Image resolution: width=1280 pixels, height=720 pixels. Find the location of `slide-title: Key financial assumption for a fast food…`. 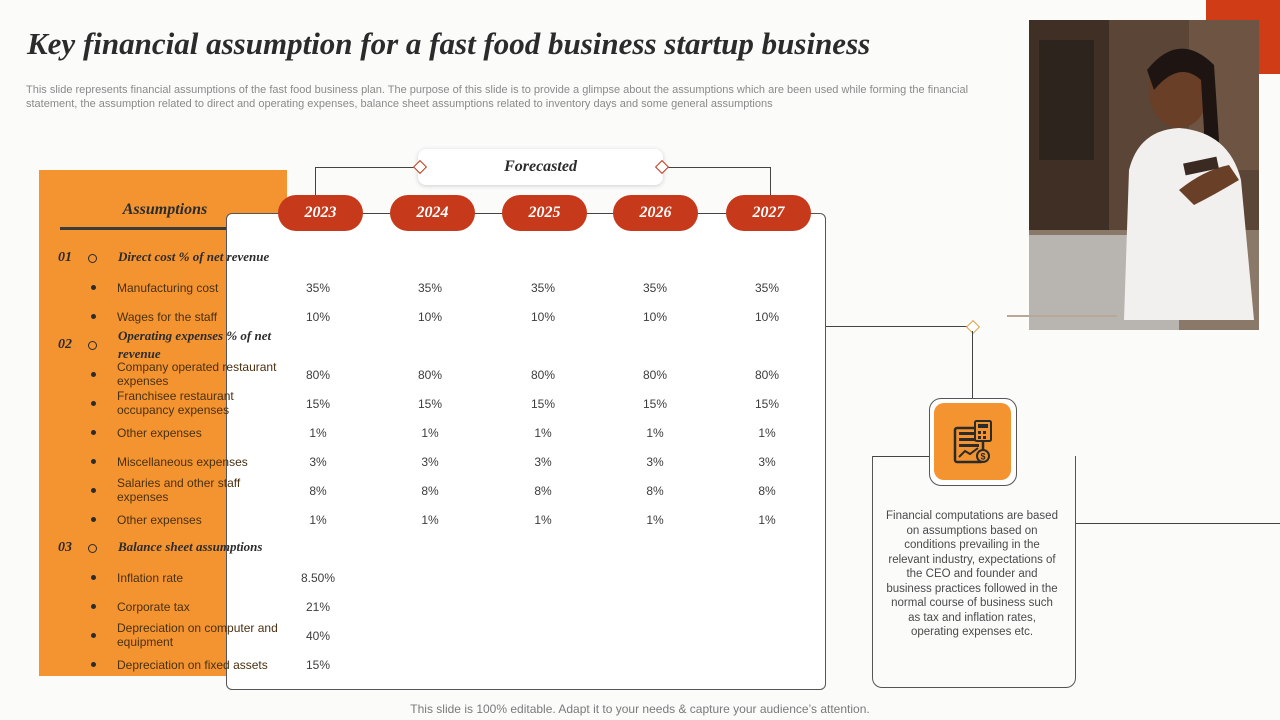

slide-title: Key financial assumption for a fast food… is located at coordinates (449, 43).